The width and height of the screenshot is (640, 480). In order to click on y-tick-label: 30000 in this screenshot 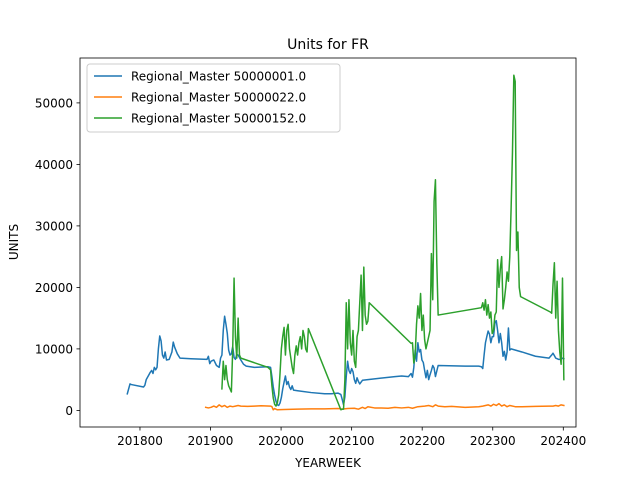, I will do `click(54, 226)`.